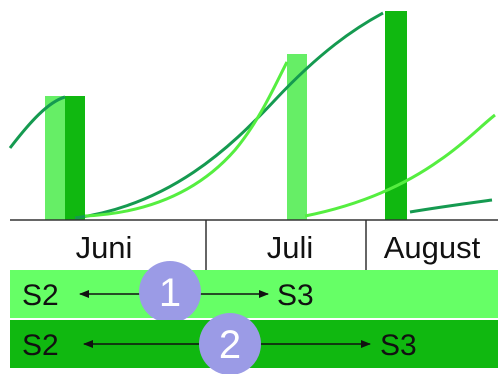 The width and height of the screenshot is (498, 374). What do you see at coordinates (396, 115) in the screenshot?
I see `bar-august-dark` at bounding box center [396, 115].